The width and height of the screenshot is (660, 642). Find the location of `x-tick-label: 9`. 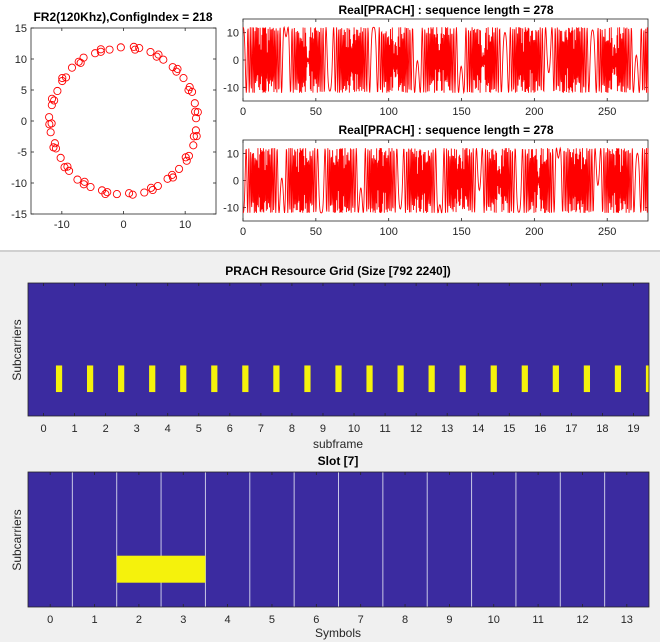

x-tick-label: 9 is located at coordinates (323, 429).